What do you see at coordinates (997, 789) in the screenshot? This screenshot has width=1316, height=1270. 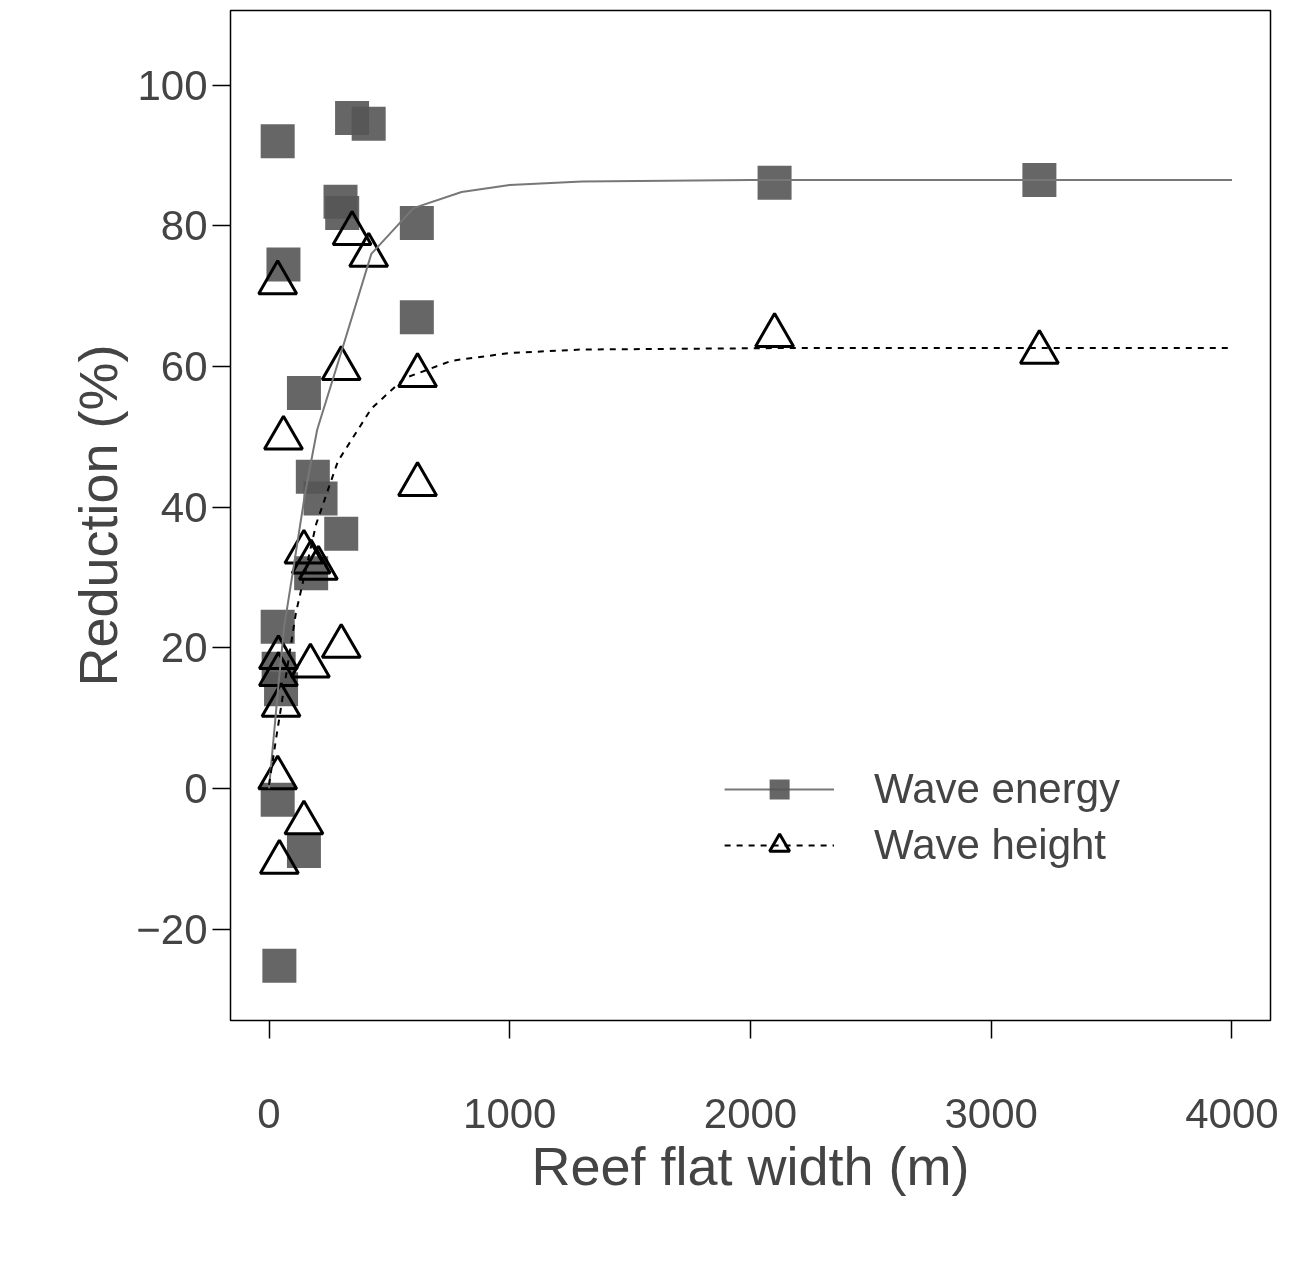 I see `legend-label: Wave energy` at bounding box center [997, 789].